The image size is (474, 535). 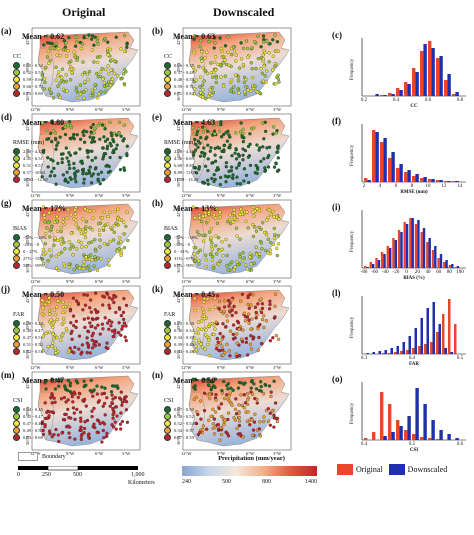 I want to click on class-range: 0.45 - 0.47, so click(x=33, y=416).